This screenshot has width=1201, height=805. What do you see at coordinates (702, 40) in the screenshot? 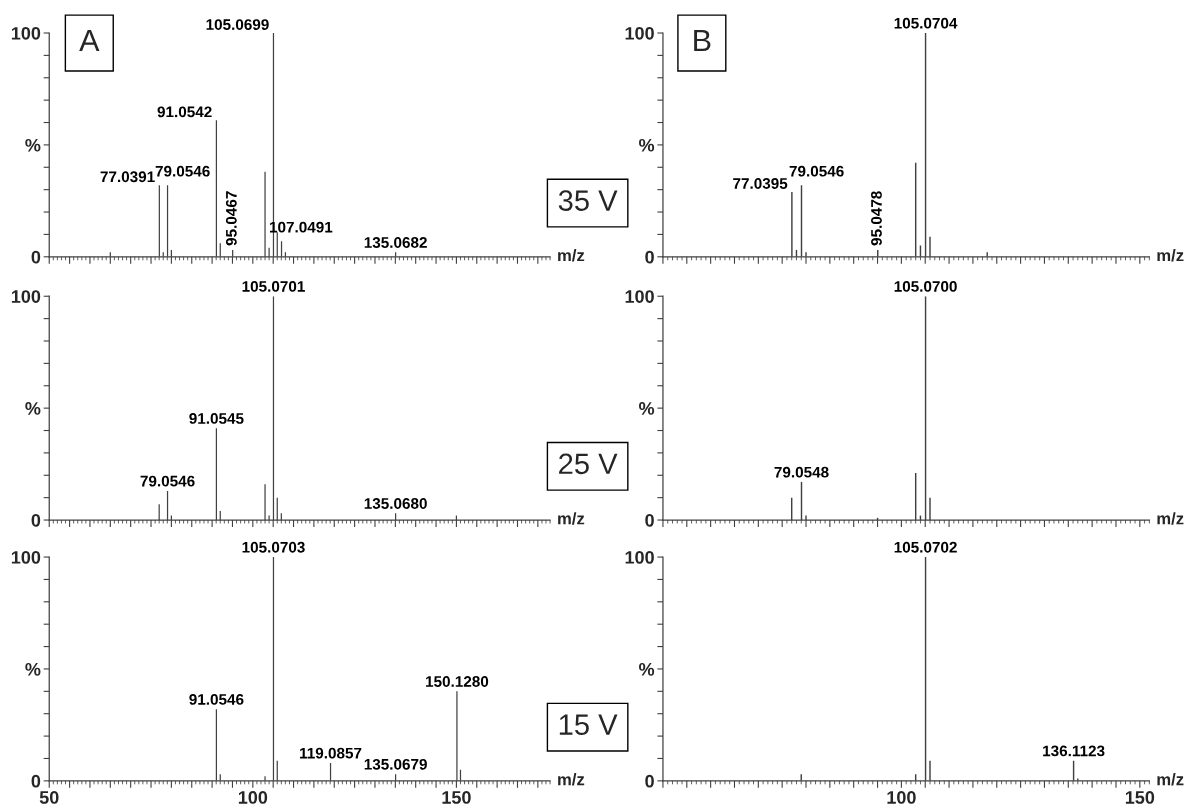
I see `chart-title: B` at bounding box center [702, 40].